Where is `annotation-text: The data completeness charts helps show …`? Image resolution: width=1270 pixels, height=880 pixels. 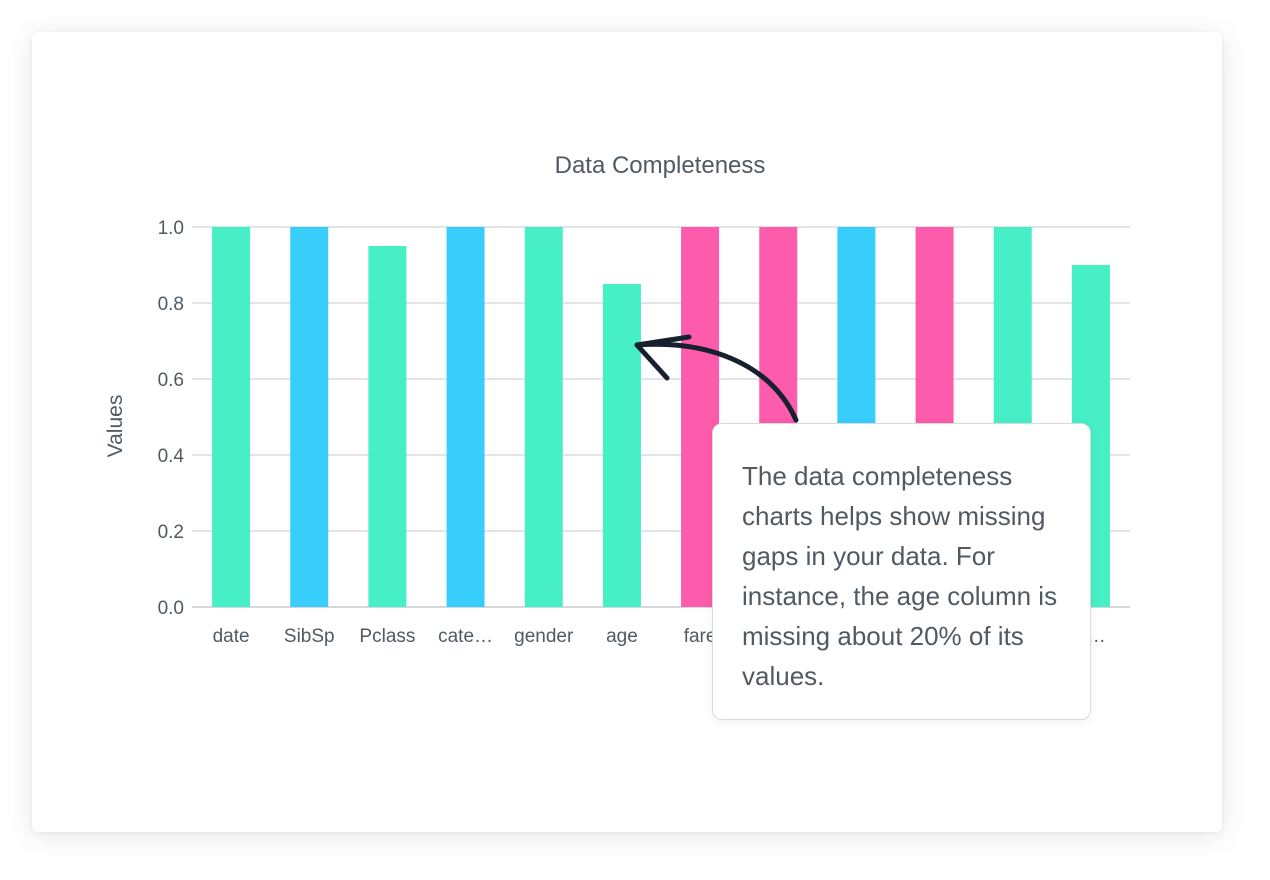 annotation-text: The data completeness charts helps show … is located at coordinates (900, 576).